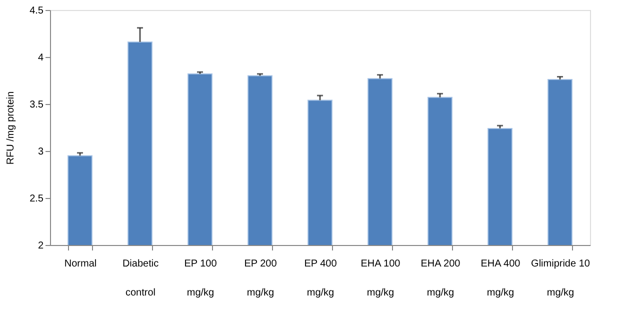  Describe the element at coordinates (37, 105) in the screenshot. I see `y-tick-label: 3.5` at that location.